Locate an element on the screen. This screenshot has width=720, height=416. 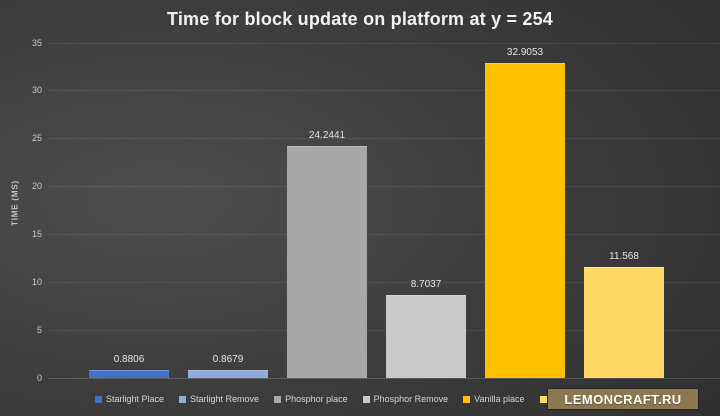
legend-item-phosphor-remove: Phosphor Remove is located at coordinates (405, 399).